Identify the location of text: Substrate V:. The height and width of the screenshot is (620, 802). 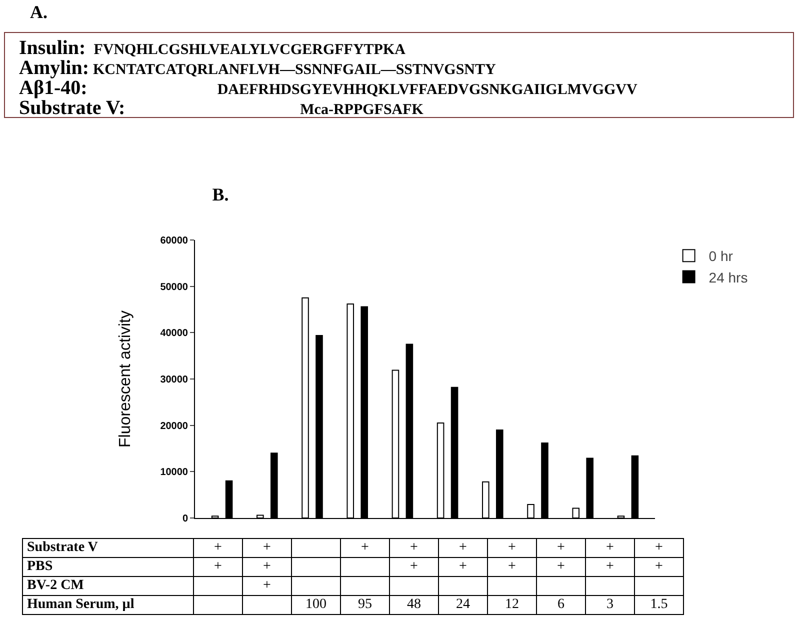
(72, 108).